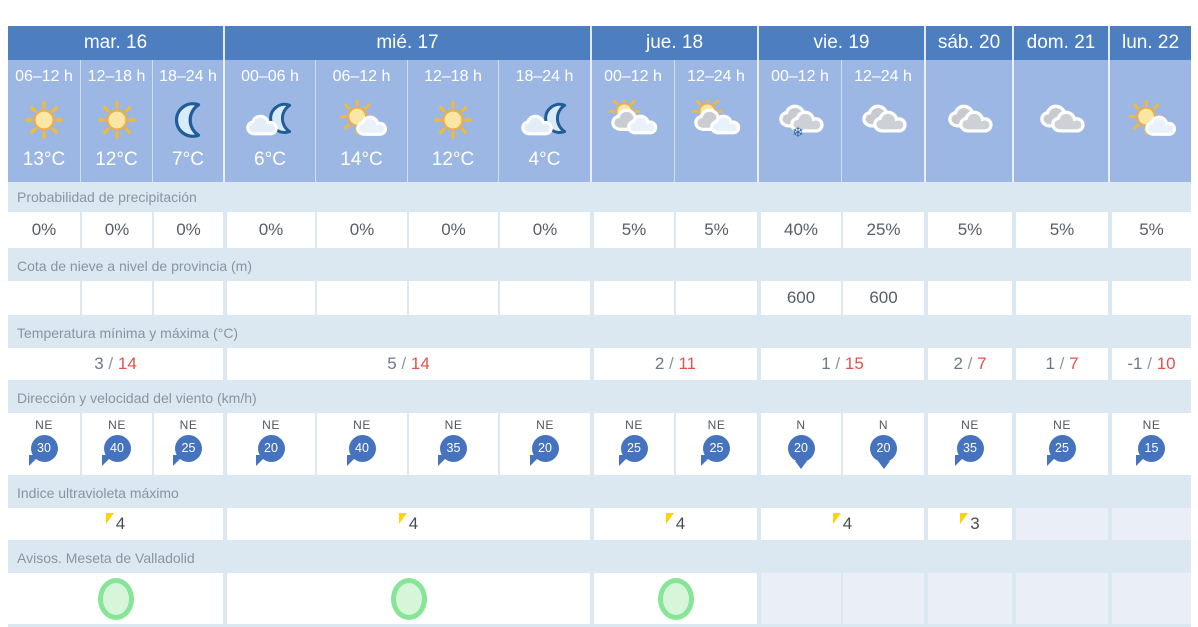 The image size is (1198, 627). I want to click on time-period-label: 12–18 h, so click(116, 76).